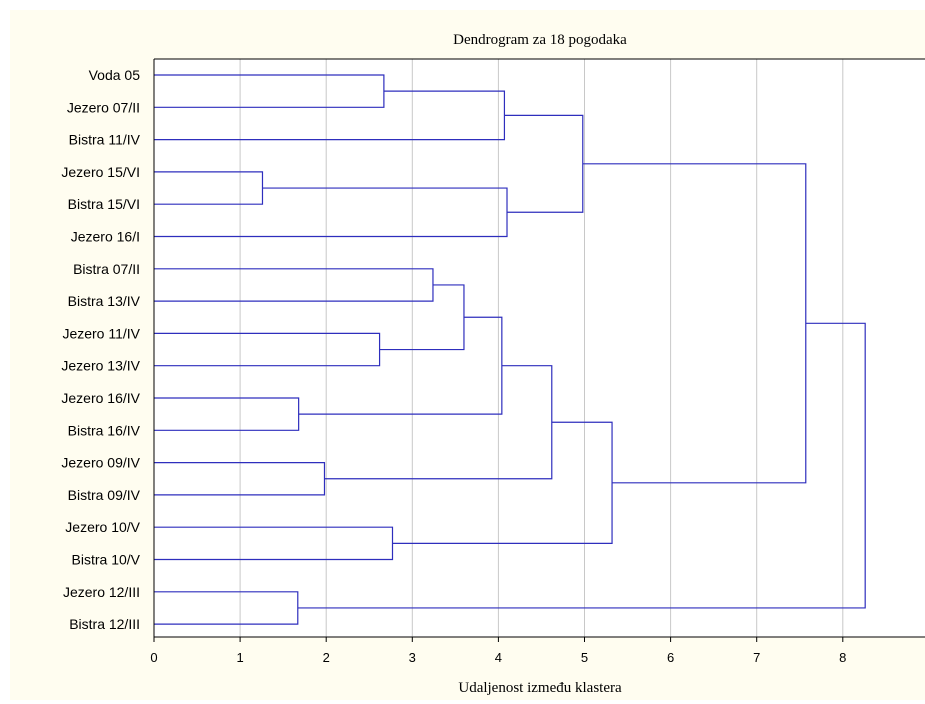  What do you see at coordinates (584, 657) in the screenshot?
I see `x-tick-label-5: 5` at bounding box center [584, 657].